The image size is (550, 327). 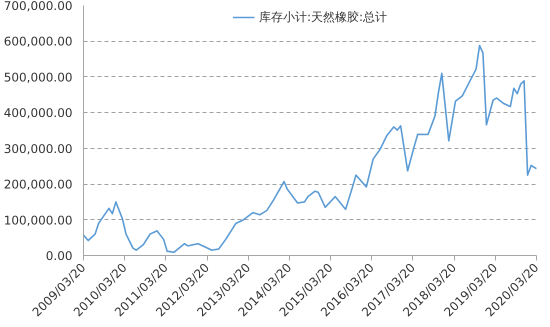 What do you see at coordinates (38, 6) in the screenshot?
I see `y-tick-label: 700,000.00` at bounding box center [38, 6].